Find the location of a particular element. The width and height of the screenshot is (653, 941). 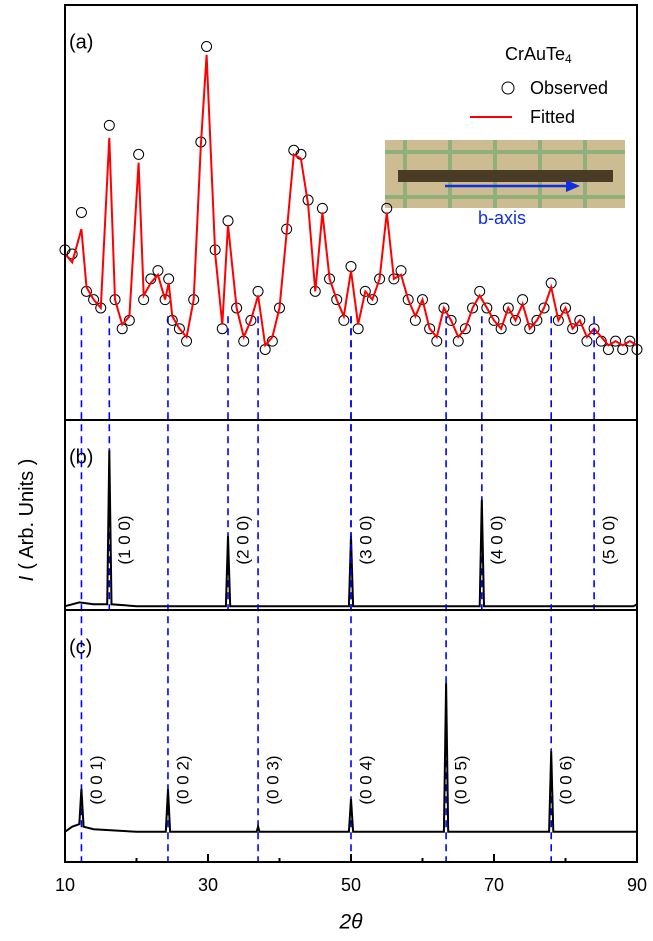

reflection-label: (3 0 0) is located at coordinates (365, 539).